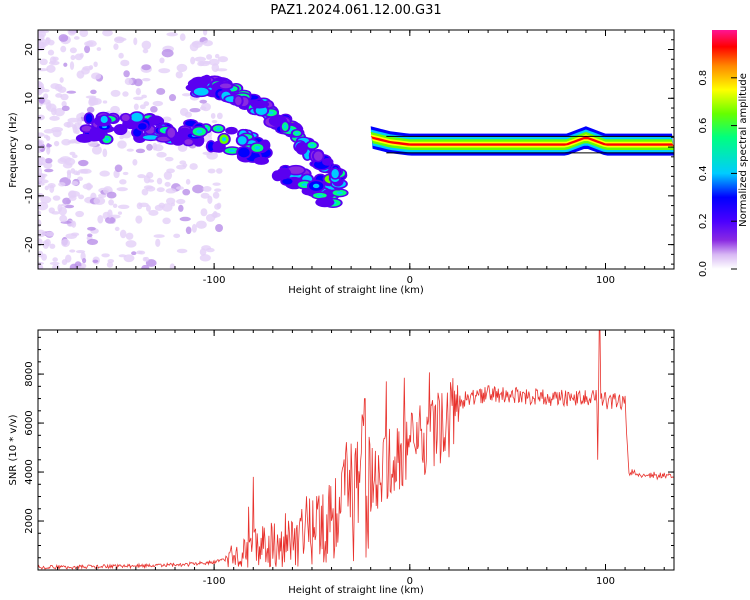  I want to click on x-tick-label: 0, so click(410, 280).